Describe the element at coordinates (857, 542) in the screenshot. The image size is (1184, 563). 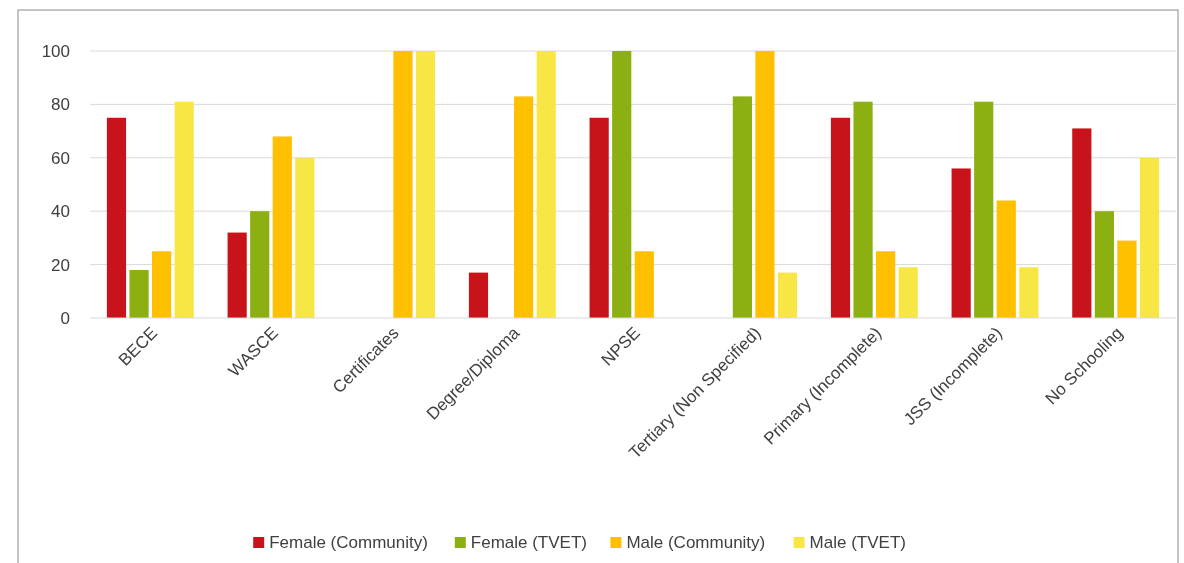
I see `legend-label: Male (TVET)` at that location.